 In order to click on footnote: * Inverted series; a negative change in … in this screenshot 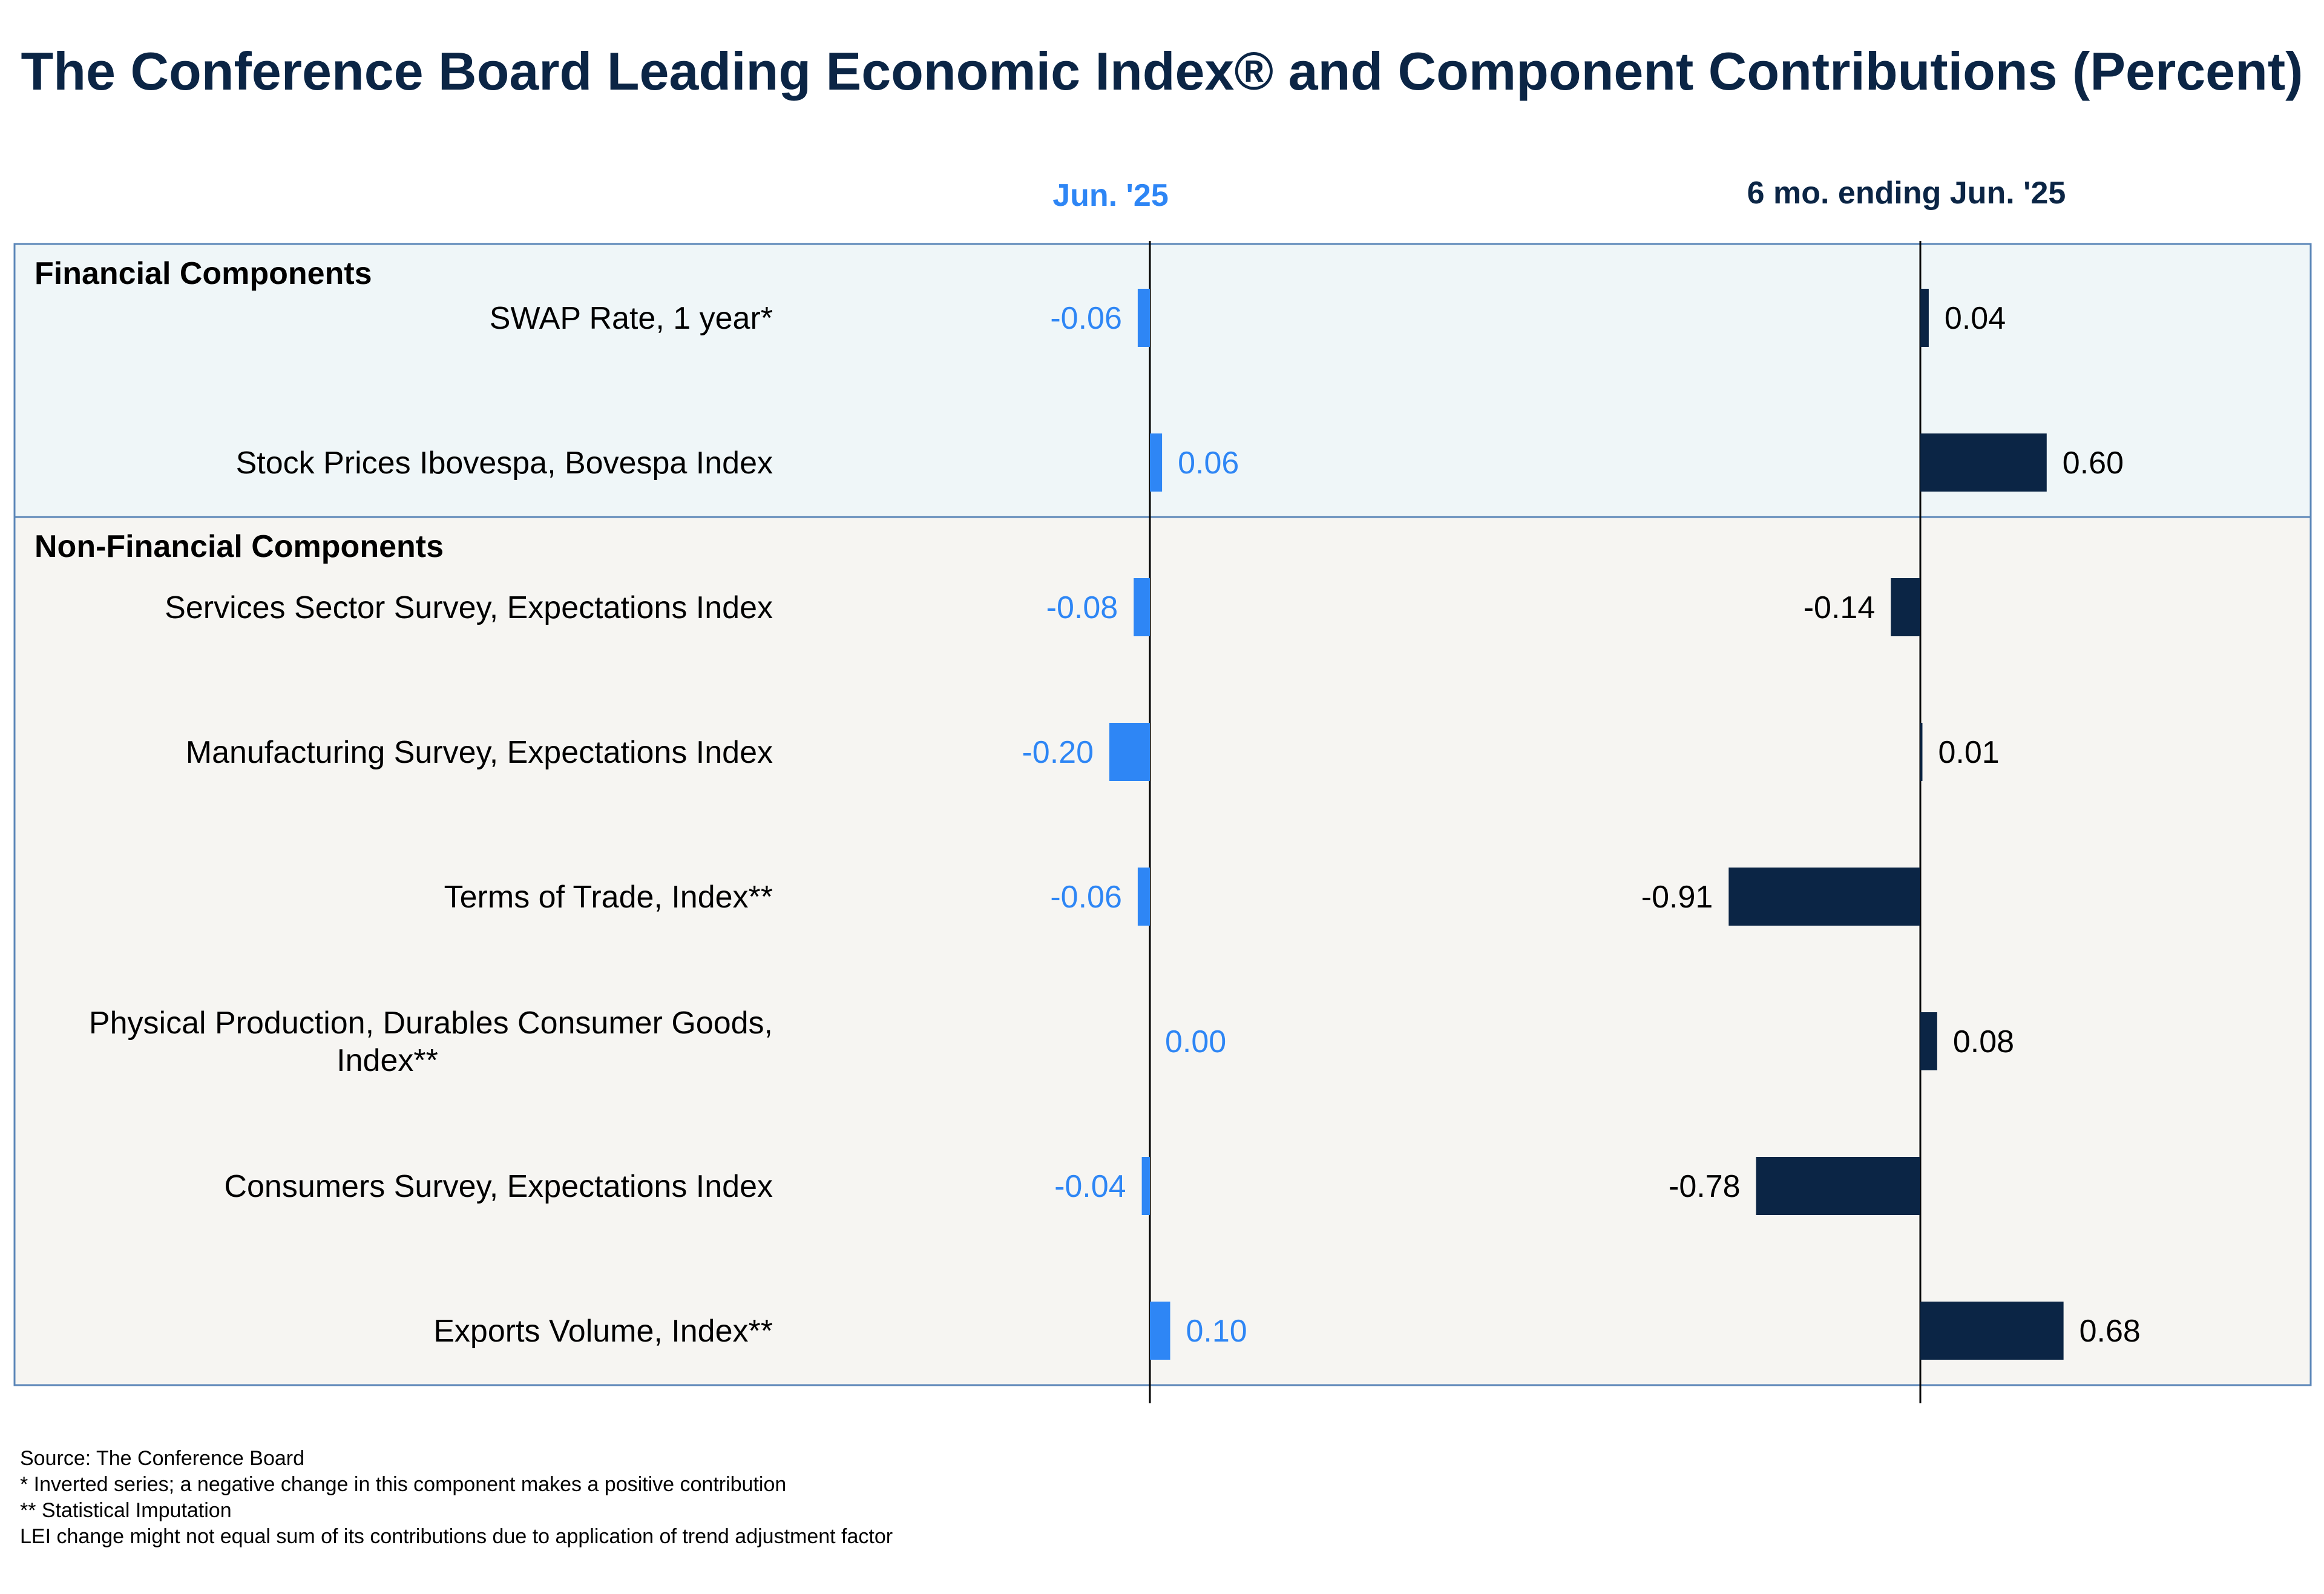, I will do `click(403, 1484)`.